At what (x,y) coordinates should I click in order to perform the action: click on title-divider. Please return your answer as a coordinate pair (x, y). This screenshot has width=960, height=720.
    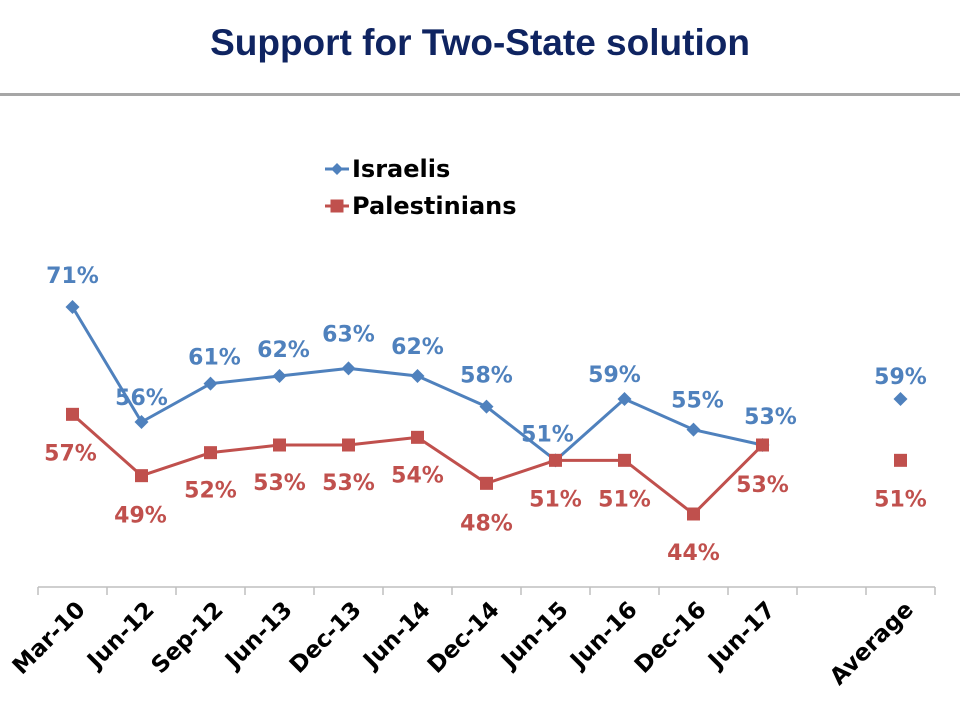
    Looking at the image, I should click on (480, 94).